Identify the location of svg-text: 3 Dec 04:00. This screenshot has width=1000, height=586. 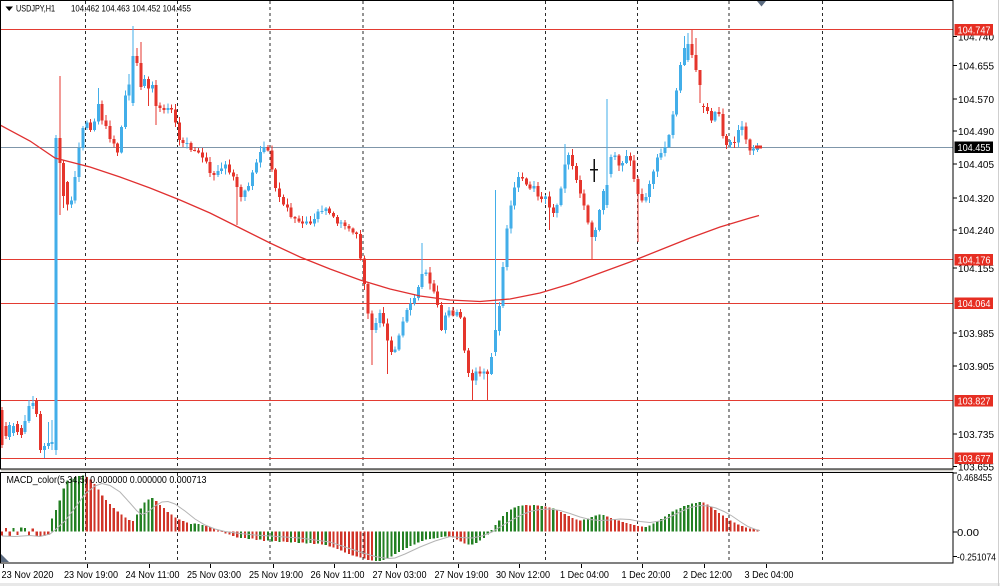
(769, 575).